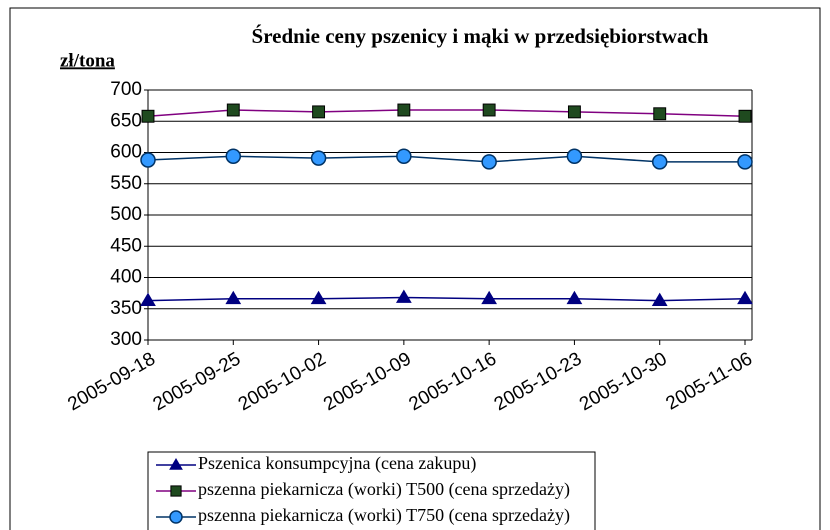  I want to click on y-axis-label: zł/tona, so click(87, 60).